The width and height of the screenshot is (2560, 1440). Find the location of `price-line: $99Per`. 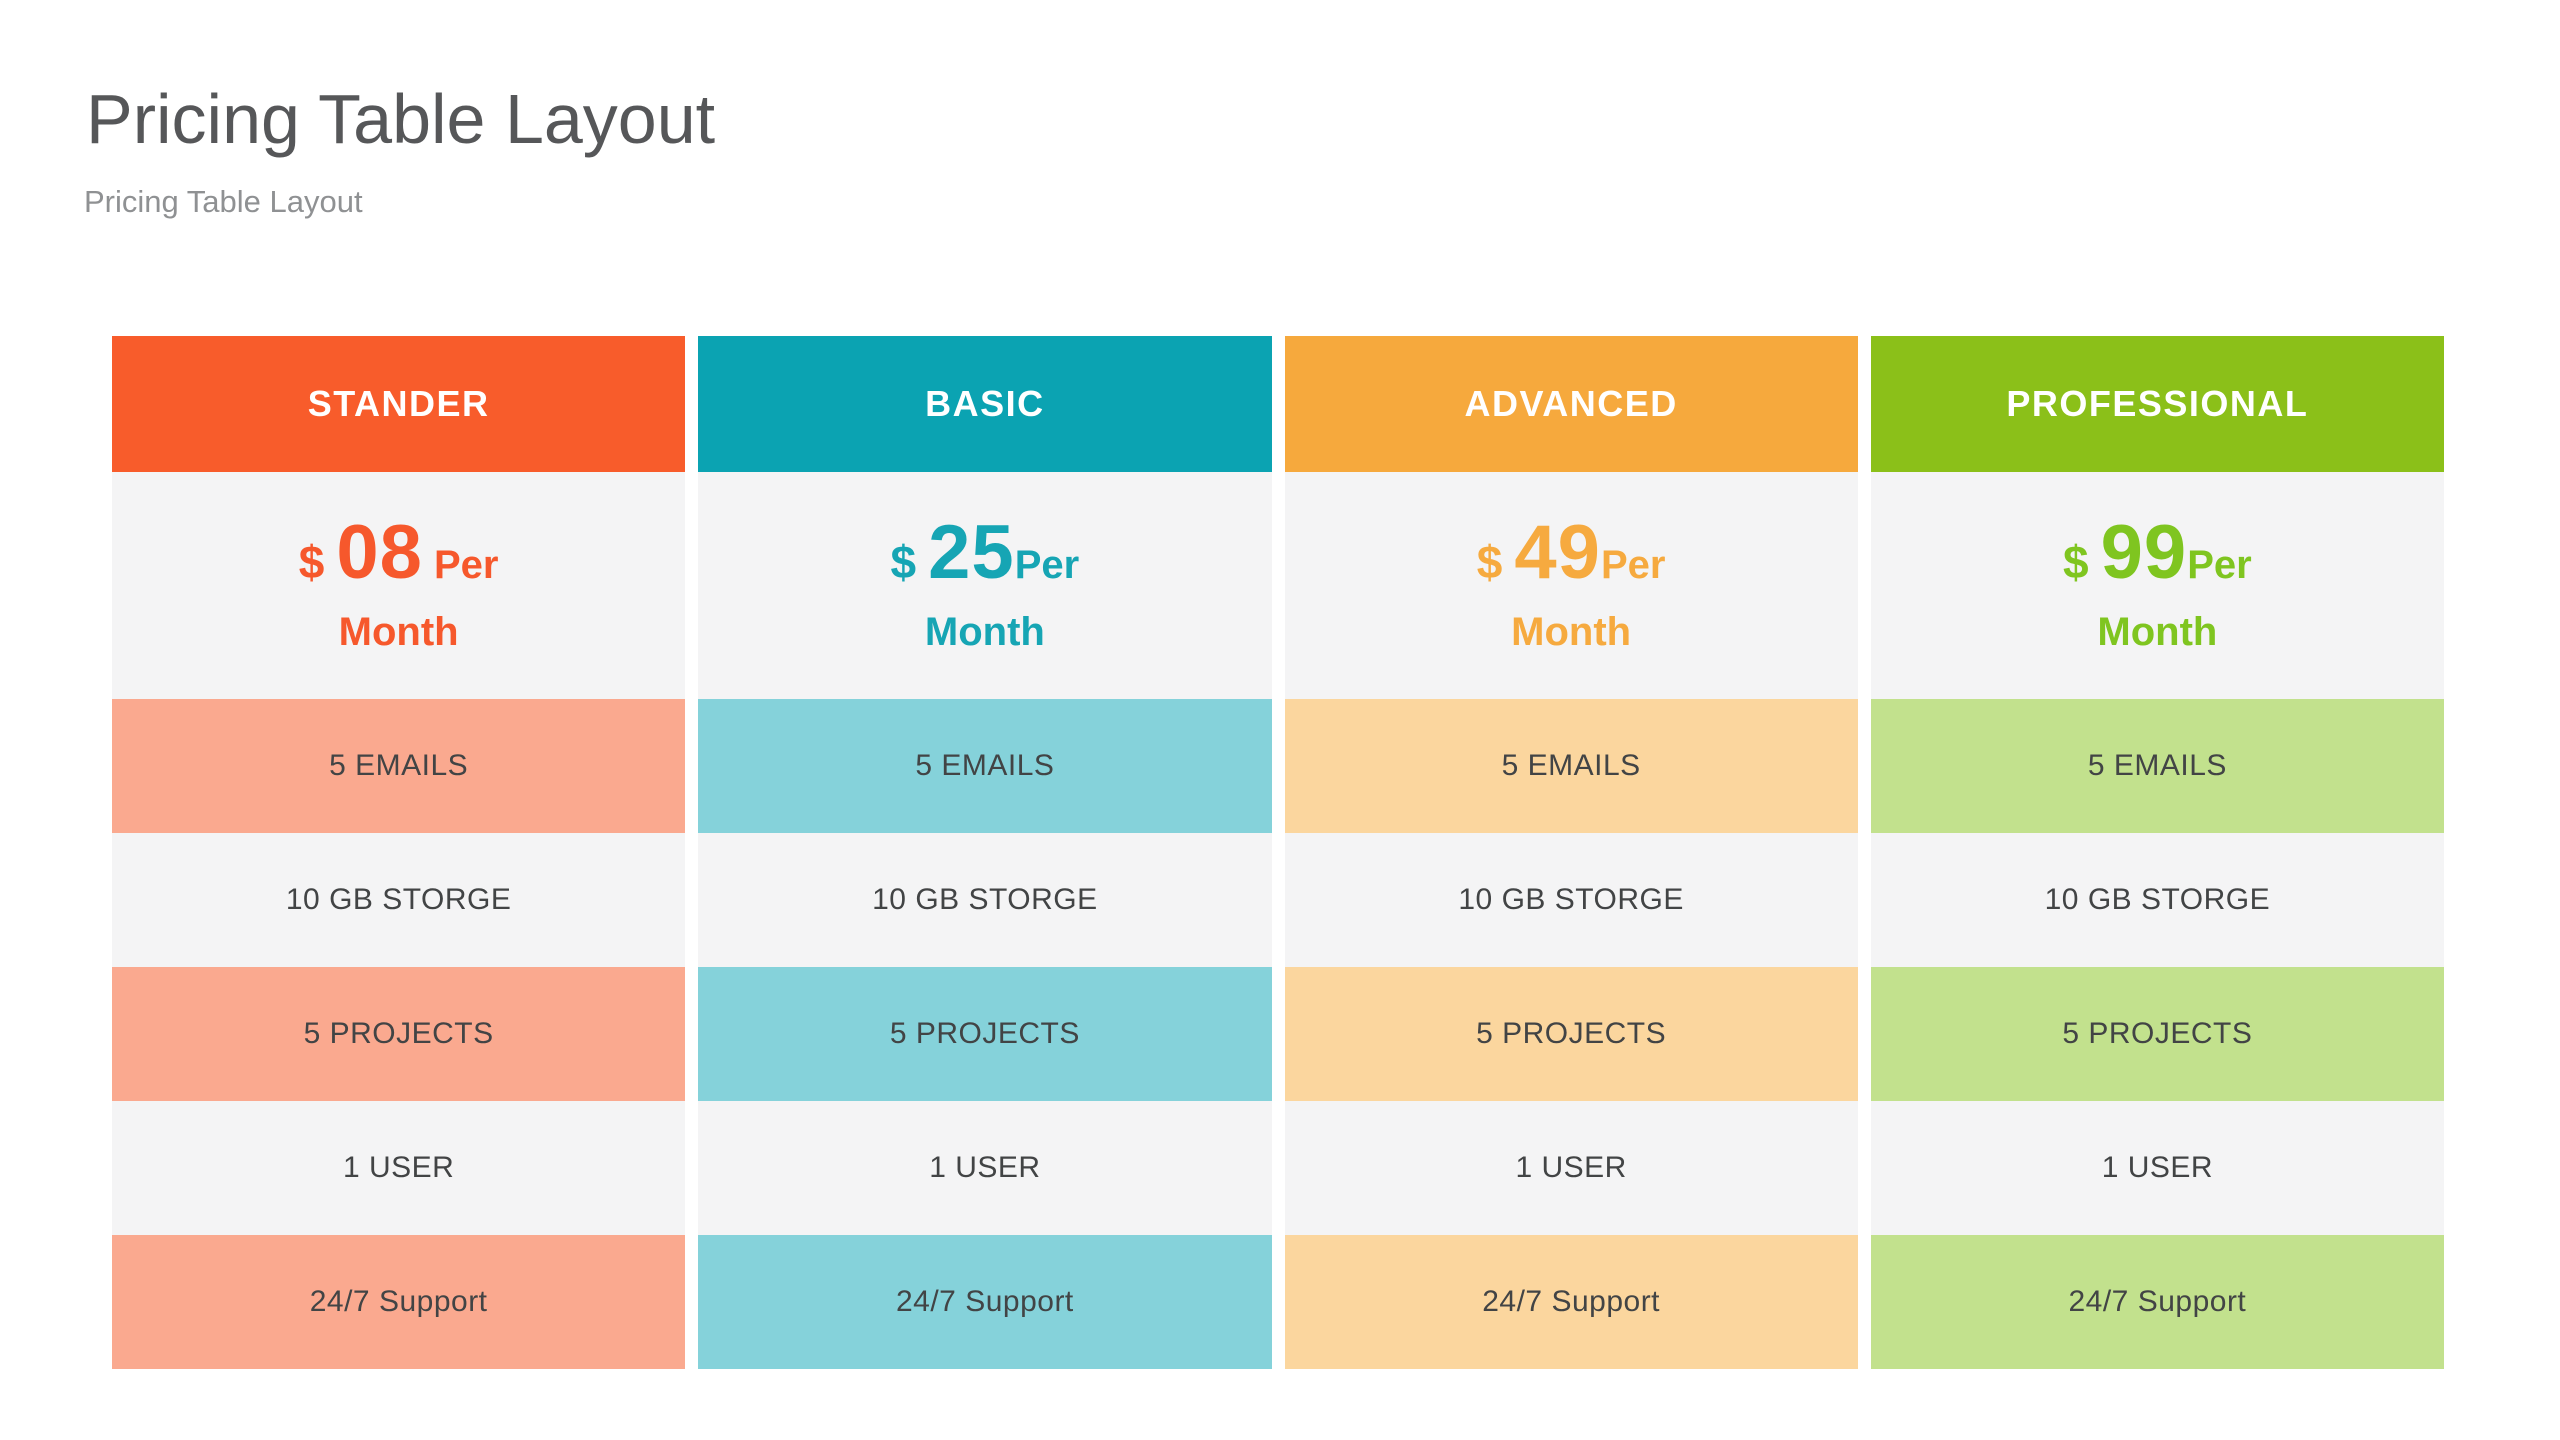

price-line: $99Per is located at coordinates (2157, 552).